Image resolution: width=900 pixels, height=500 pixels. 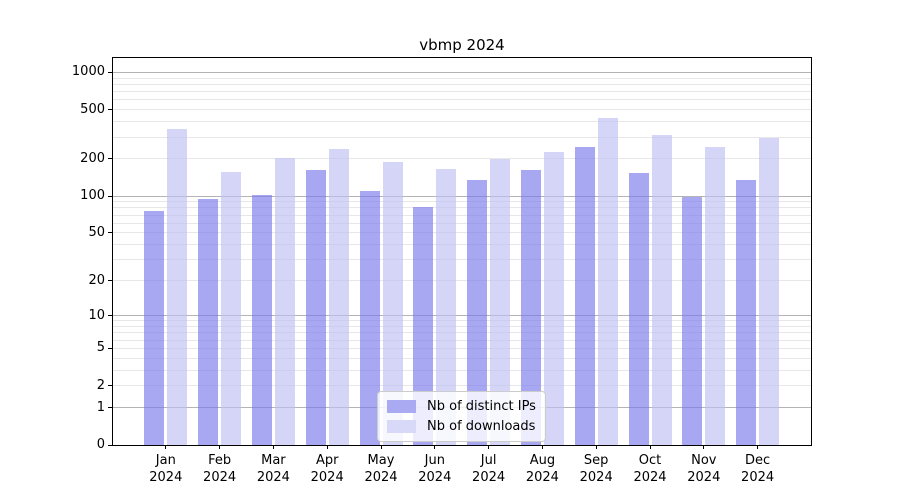 I want to click on legend-item-distinct-ips: Nb of distinct IPs, so click(x=461, y=406).